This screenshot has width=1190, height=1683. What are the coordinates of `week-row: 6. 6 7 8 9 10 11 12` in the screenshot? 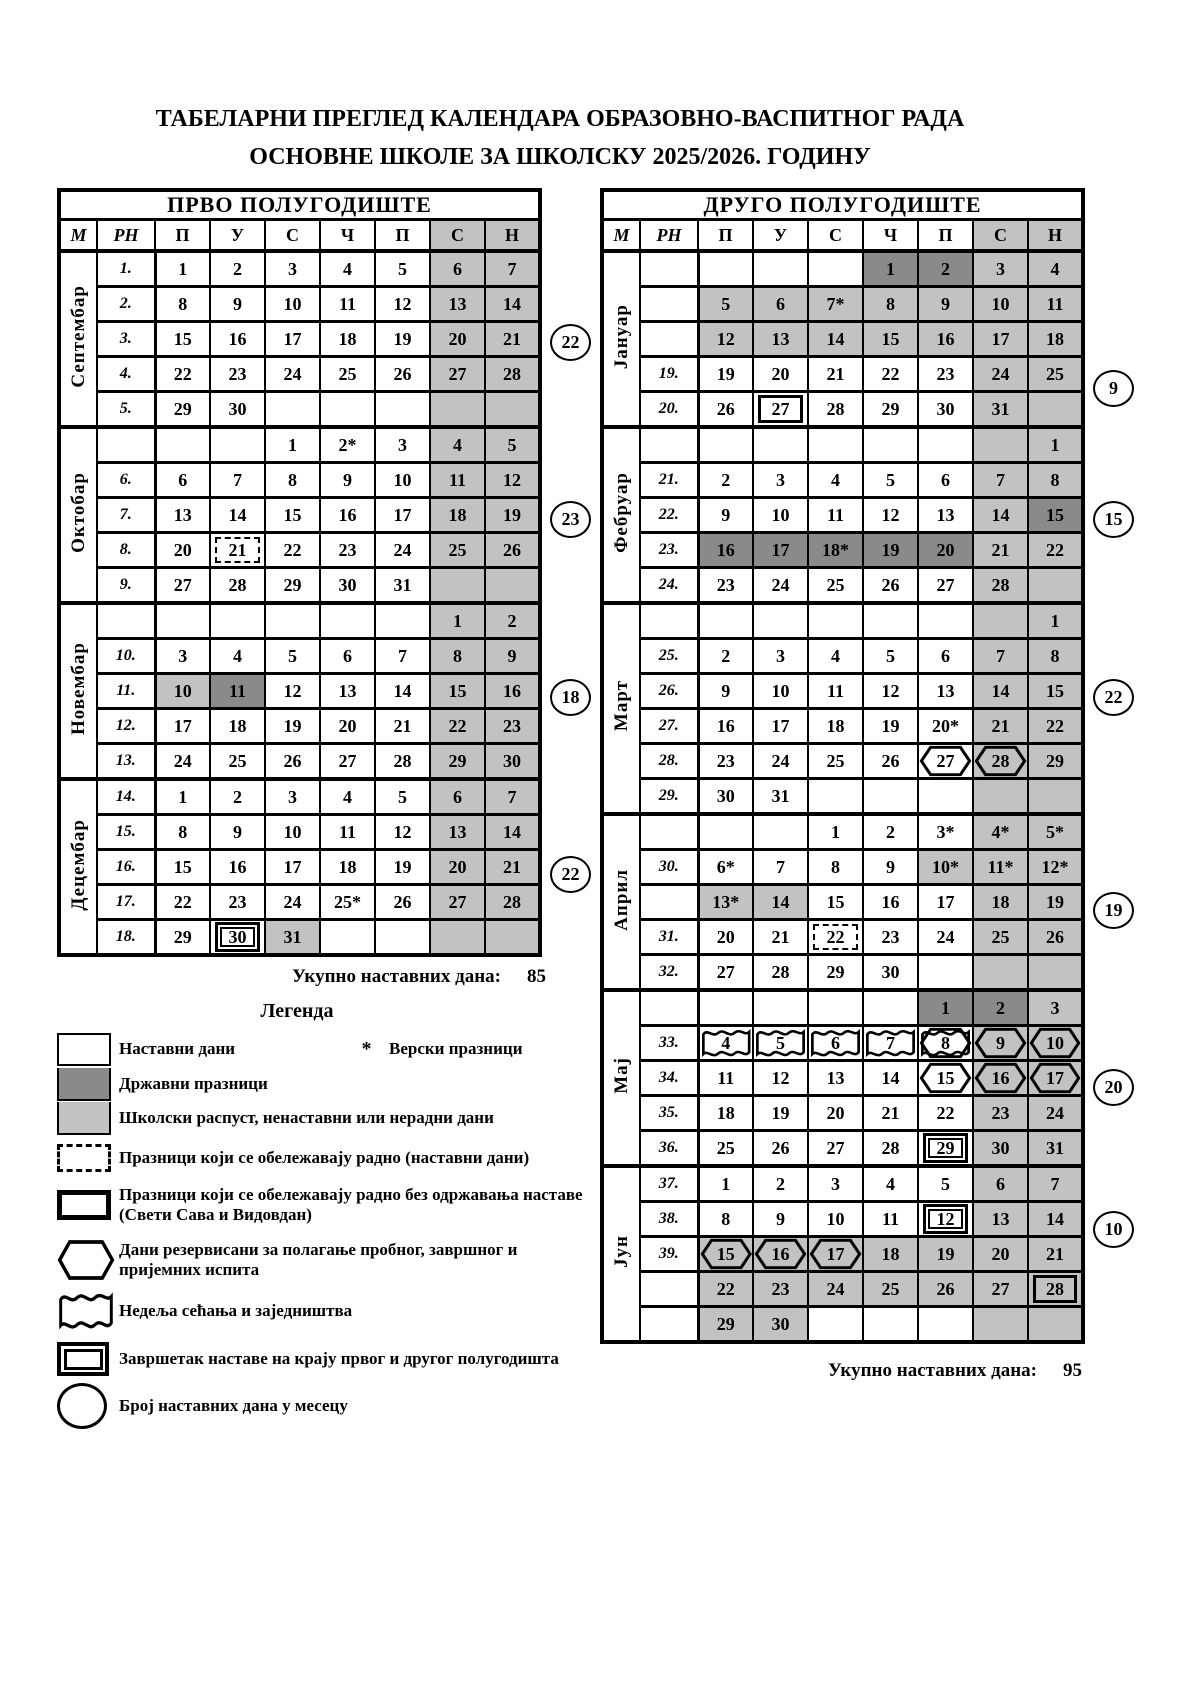 It's located at (300, 480).